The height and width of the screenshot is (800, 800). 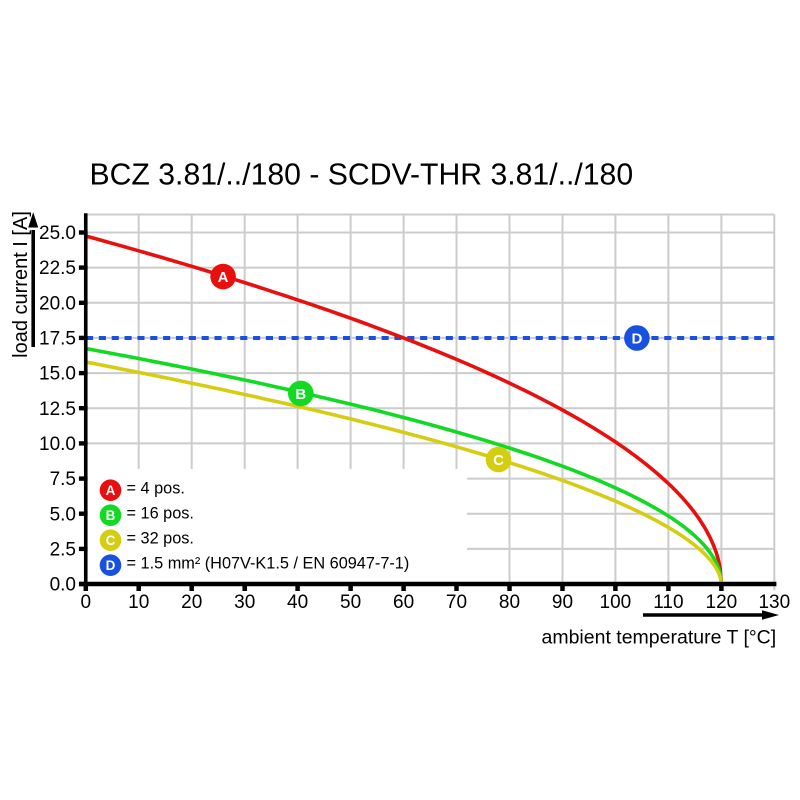 What do you see at coordinates (659, 638) in the screenshot?
I see `svg-text: ambient temperature T [°C]` at bounding box center [659, 638].